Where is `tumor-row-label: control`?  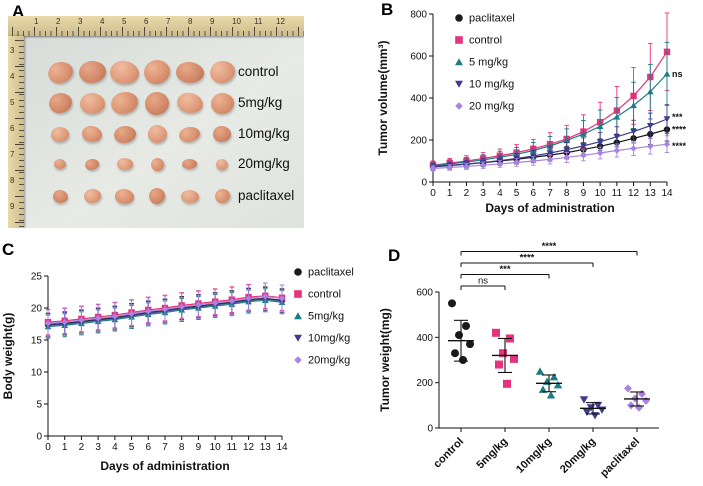 tumor-row-label: control is located at coordinates (258, 71).